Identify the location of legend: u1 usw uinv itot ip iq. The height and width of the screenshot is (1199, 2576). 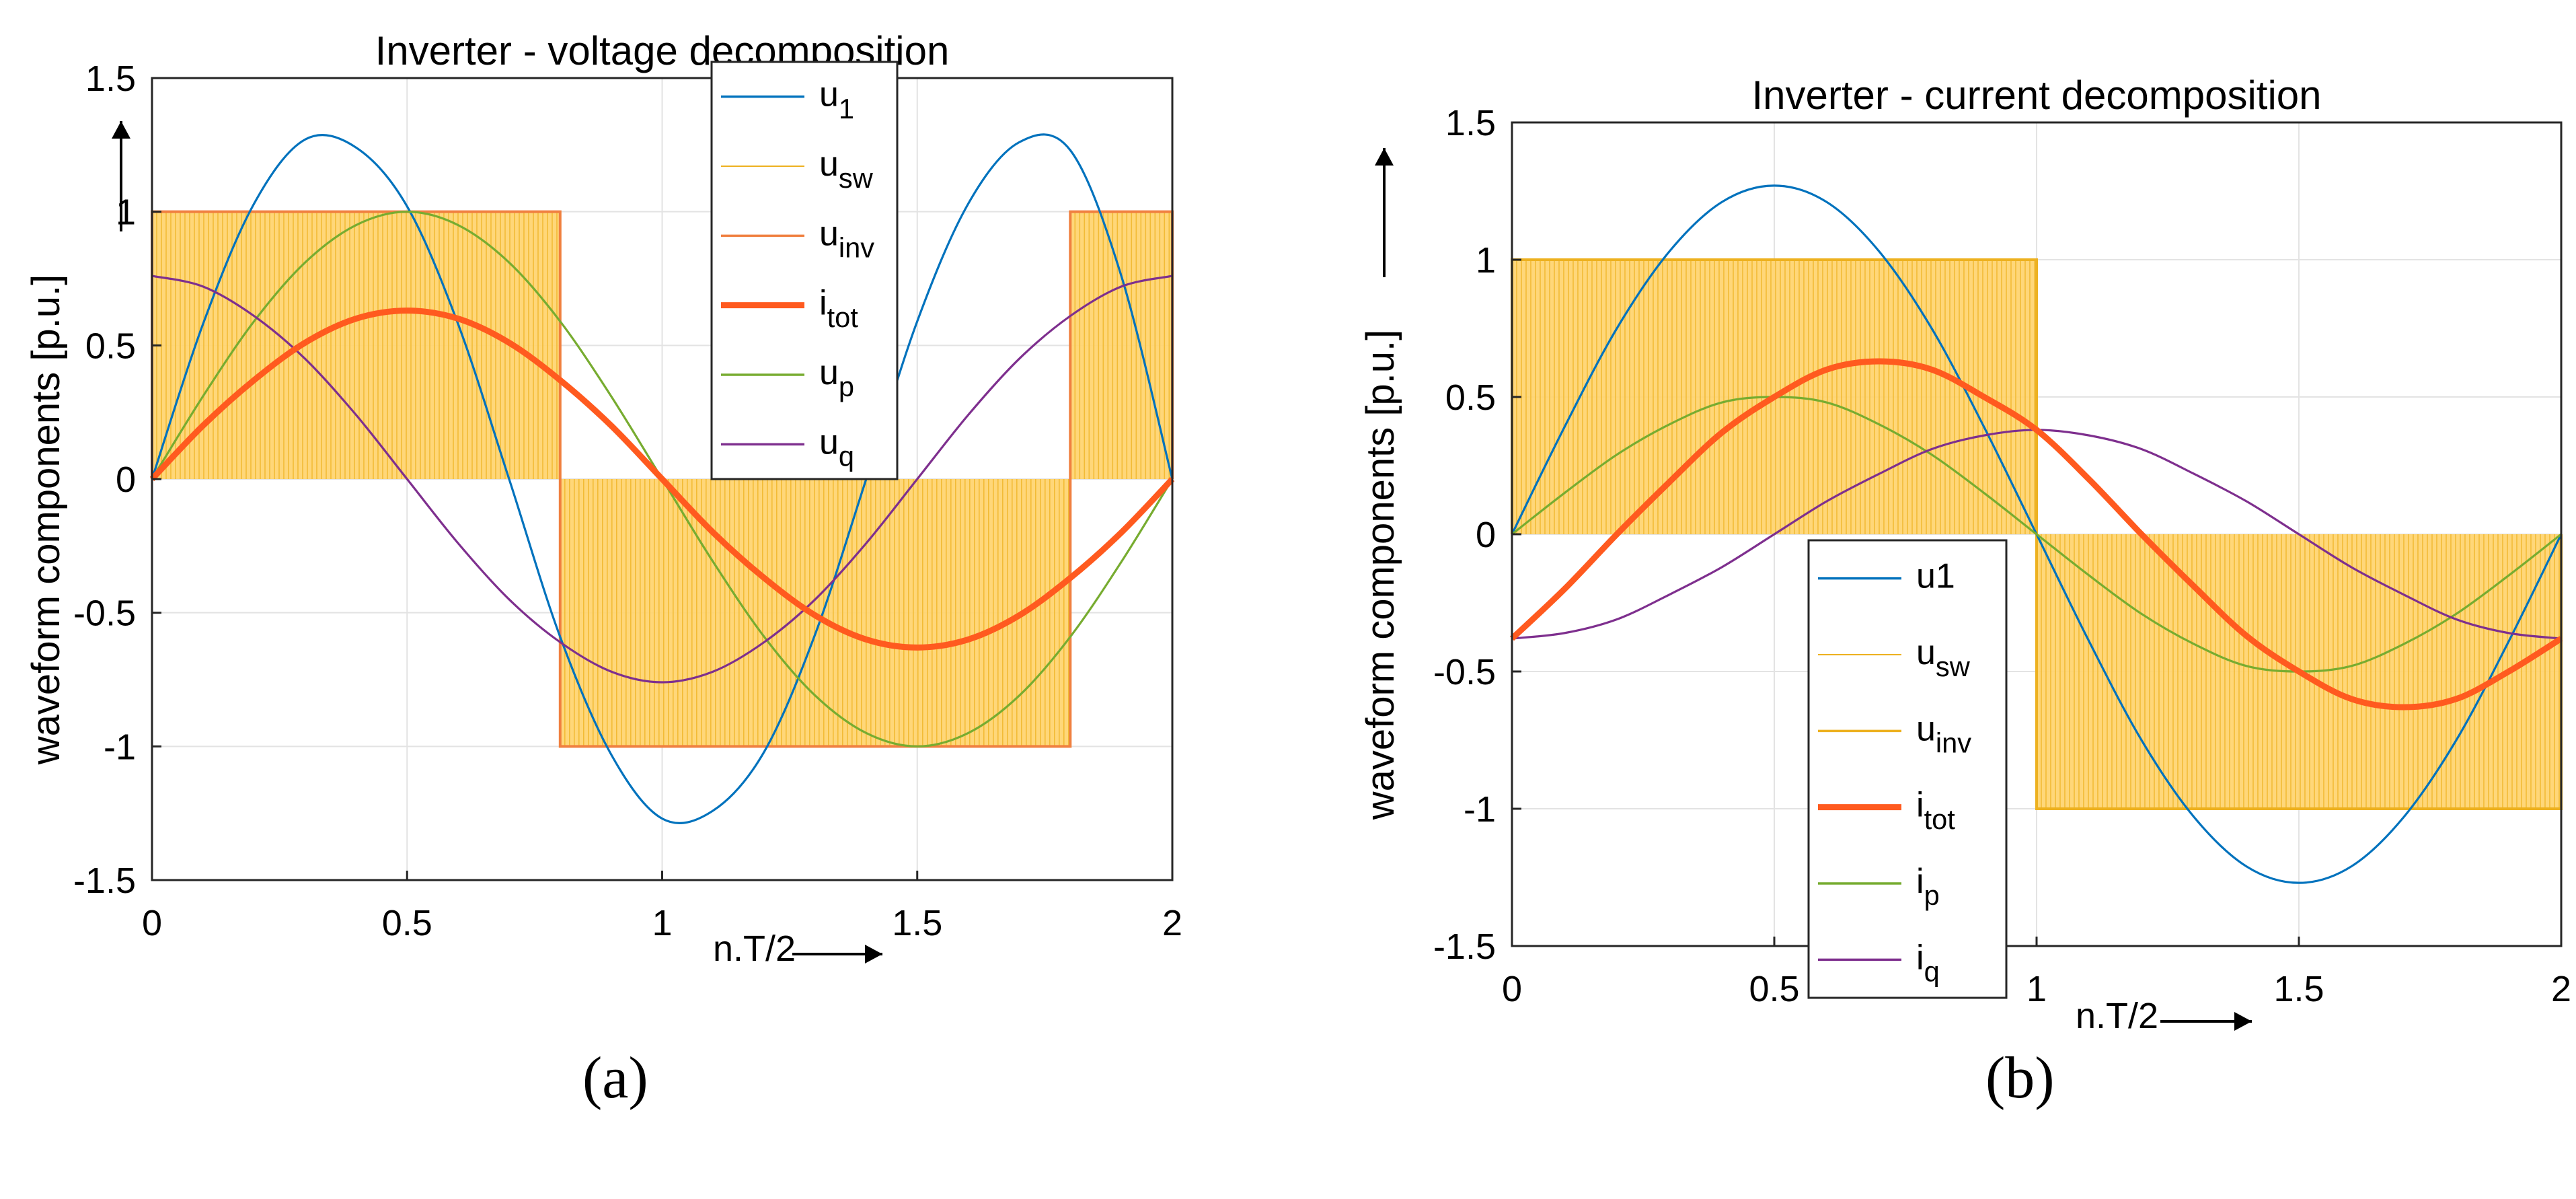
(1907, 769).